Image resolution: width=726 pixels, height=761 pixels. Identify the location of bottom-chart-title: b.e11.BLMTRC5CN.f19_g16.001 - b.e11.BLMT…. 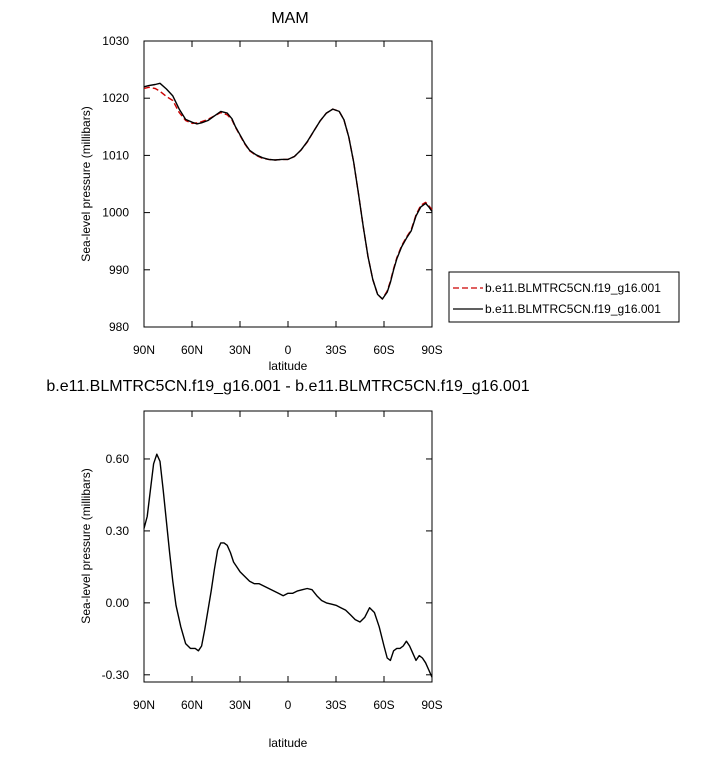
(287, 386).